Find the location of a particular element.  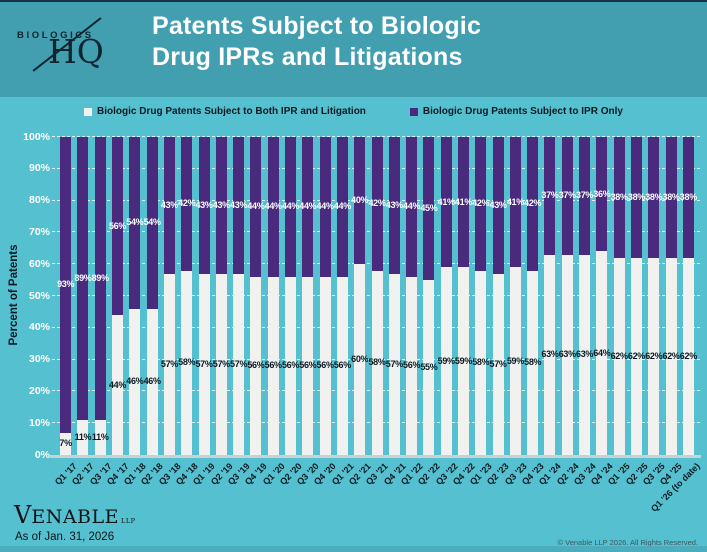

legend-swatch-ipr-only is located at coordinates (413, 111).